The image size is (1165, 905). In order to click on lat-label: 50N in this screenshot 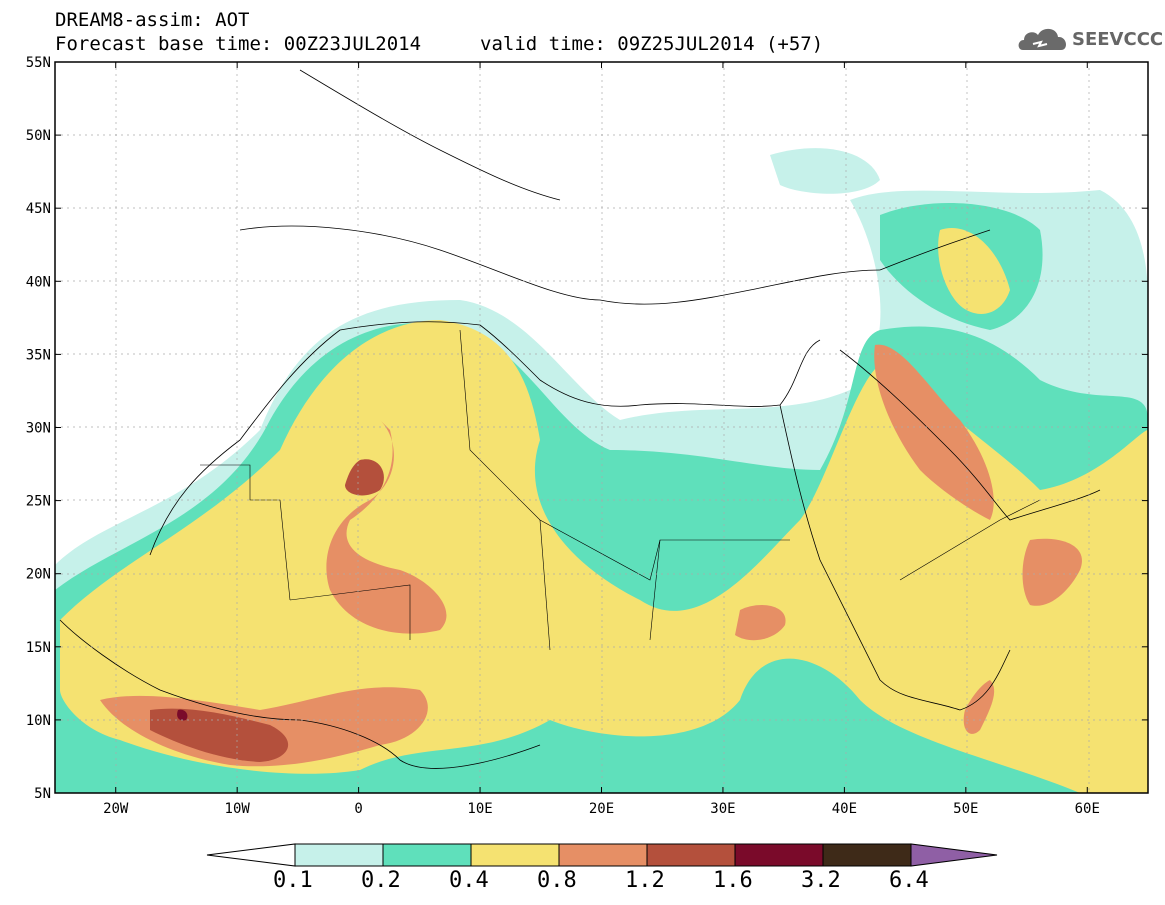, I will do `click(38, 136)`.